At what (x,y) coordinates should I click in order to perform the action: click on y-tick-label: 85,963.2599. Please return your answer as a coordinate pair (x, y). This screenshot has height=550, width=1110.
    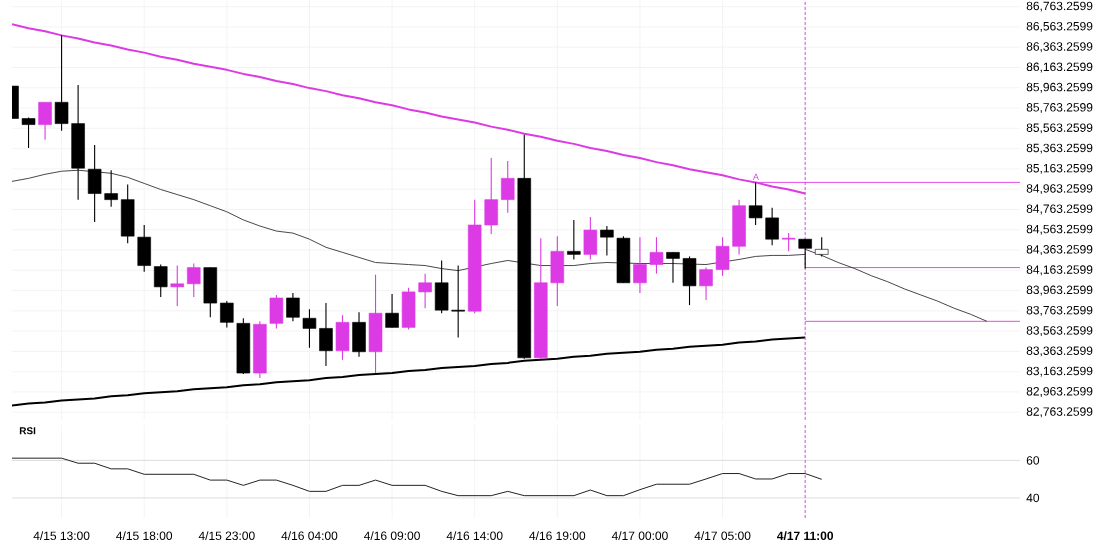
    Looking at the image, I should click on (1059, 87).